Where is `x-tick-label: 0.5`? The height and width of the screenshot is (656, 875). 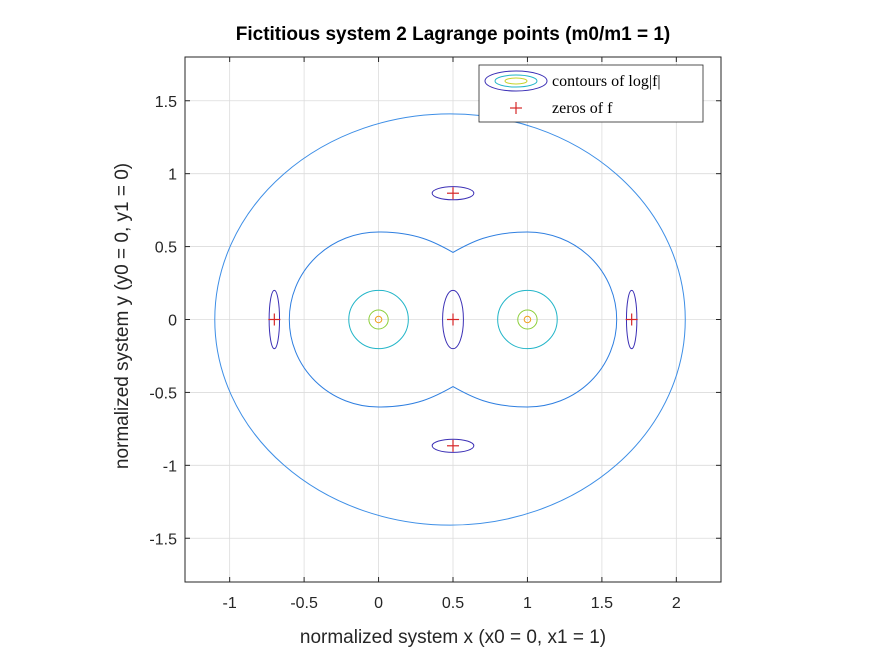 x-tick-label: 0.5 is located at coordinates (453, 603).